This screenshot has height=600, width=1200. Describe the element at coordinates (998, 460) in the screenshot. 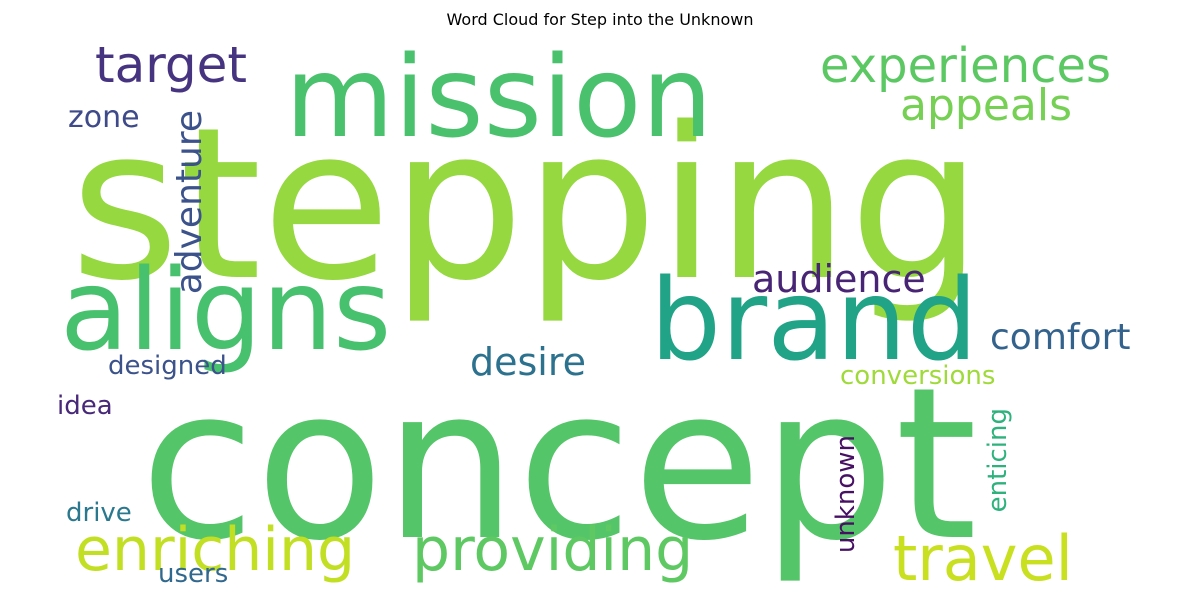

I see `word-enticing: enticing` at that location.